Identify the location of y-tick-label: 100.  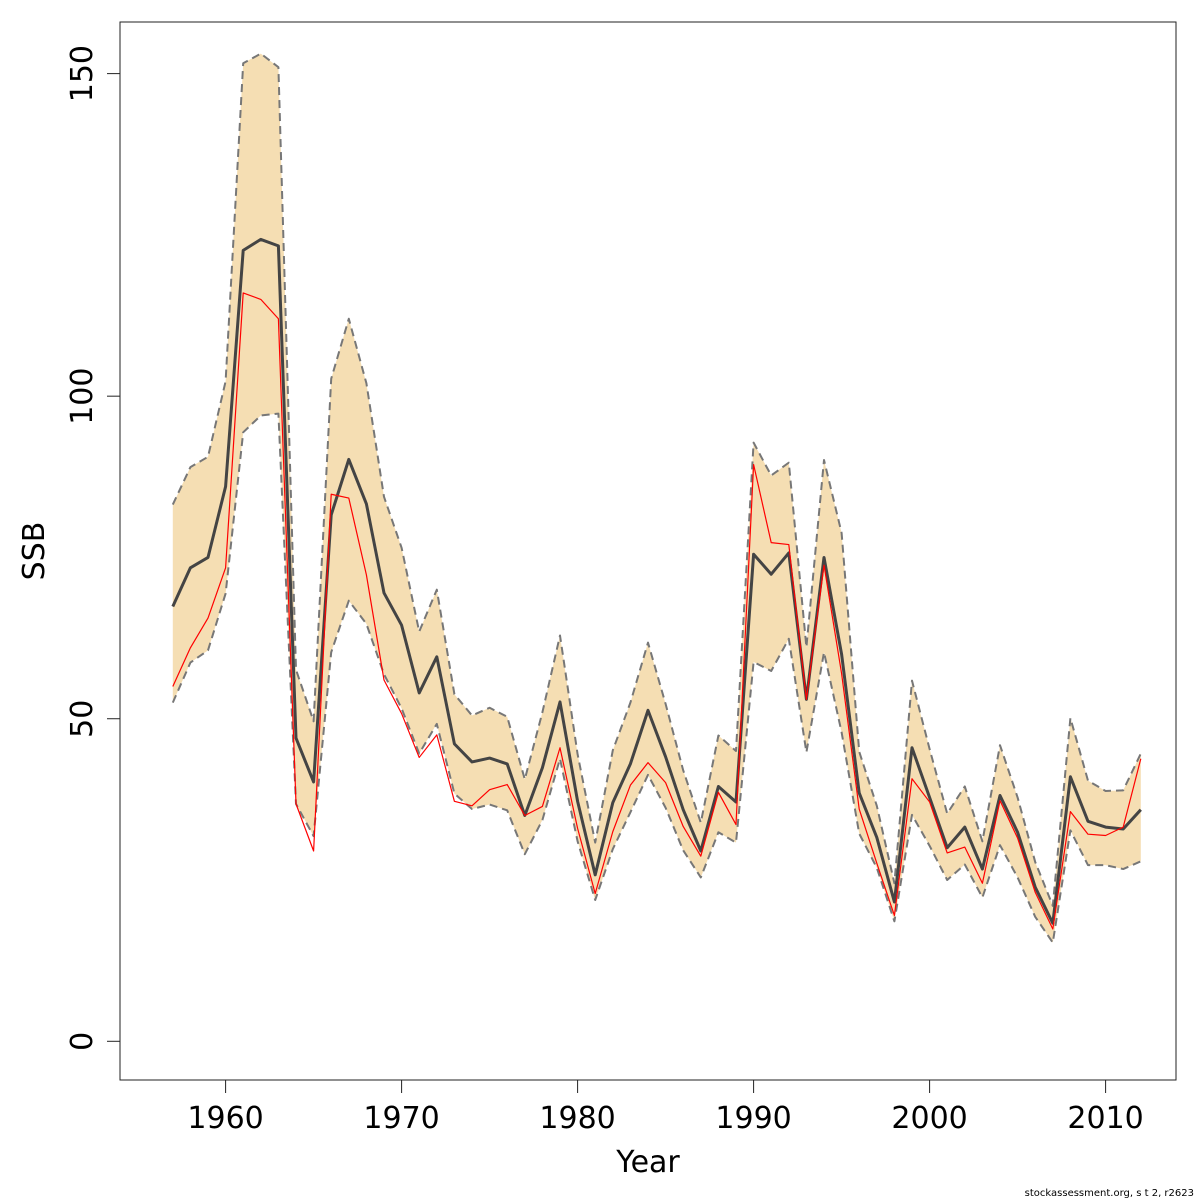
(82, 396).